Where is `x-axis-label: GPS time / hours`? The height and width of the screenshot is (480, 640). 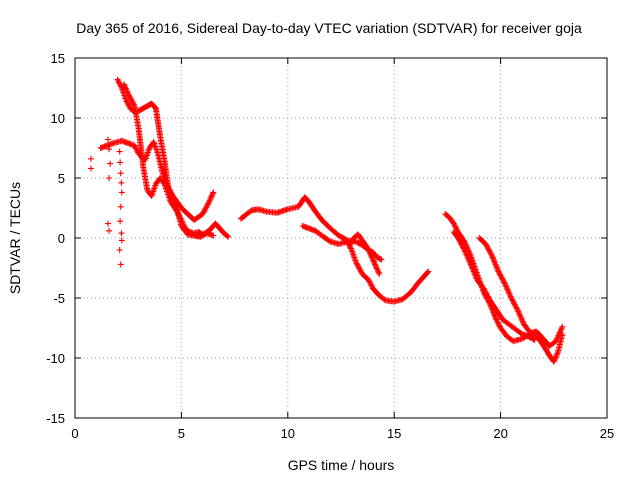 x-axis-label: GPS time / hours is located at coordinates (341, 465).